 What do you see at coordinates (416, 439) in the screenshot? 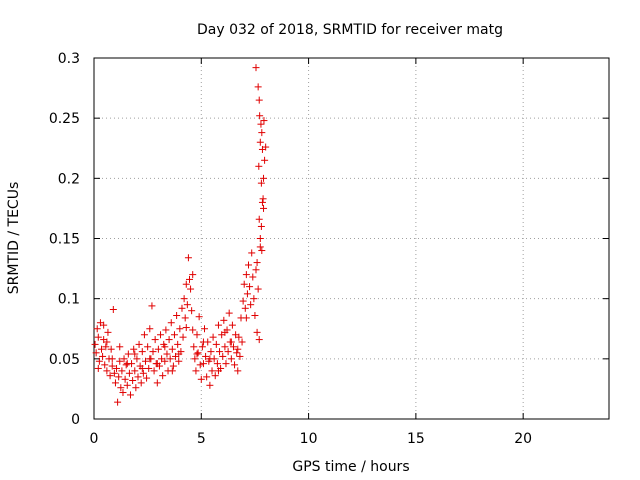
I see `x-tick-label: 15` at bounding box center [416, 439].